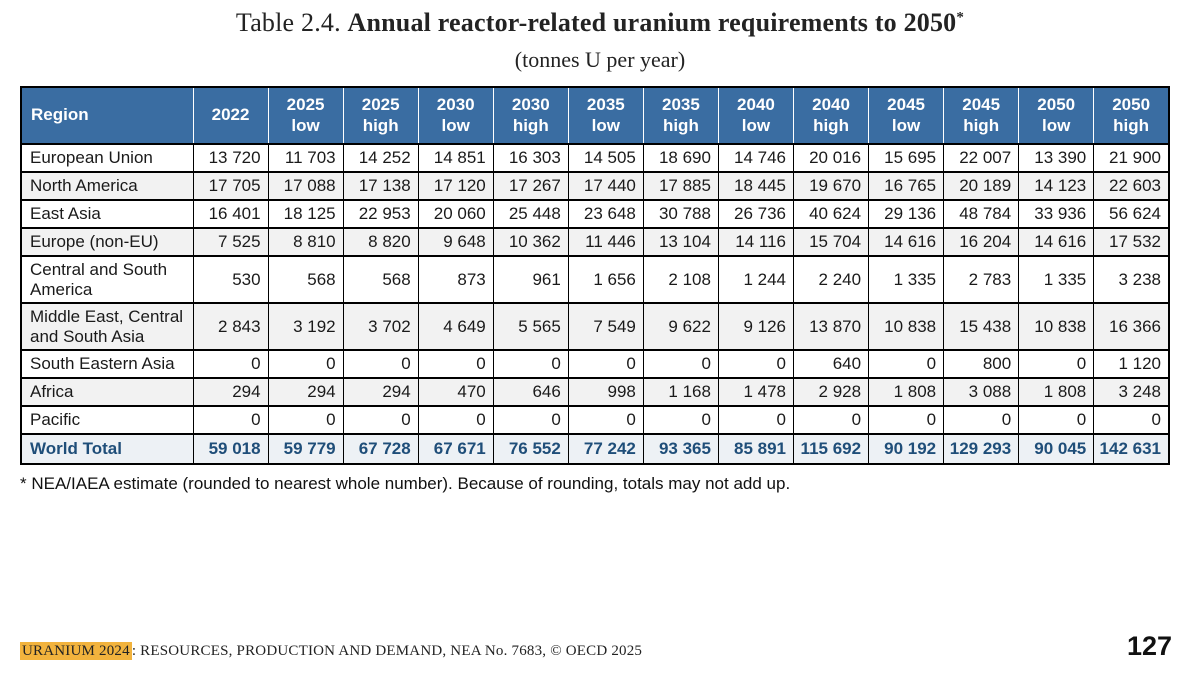 Image resolution: width=1200 pixels, height=674 pixels. Describe the element at coordinates (1131, 279) in the screenshot. I see `value-cell: 3 238` at that location.